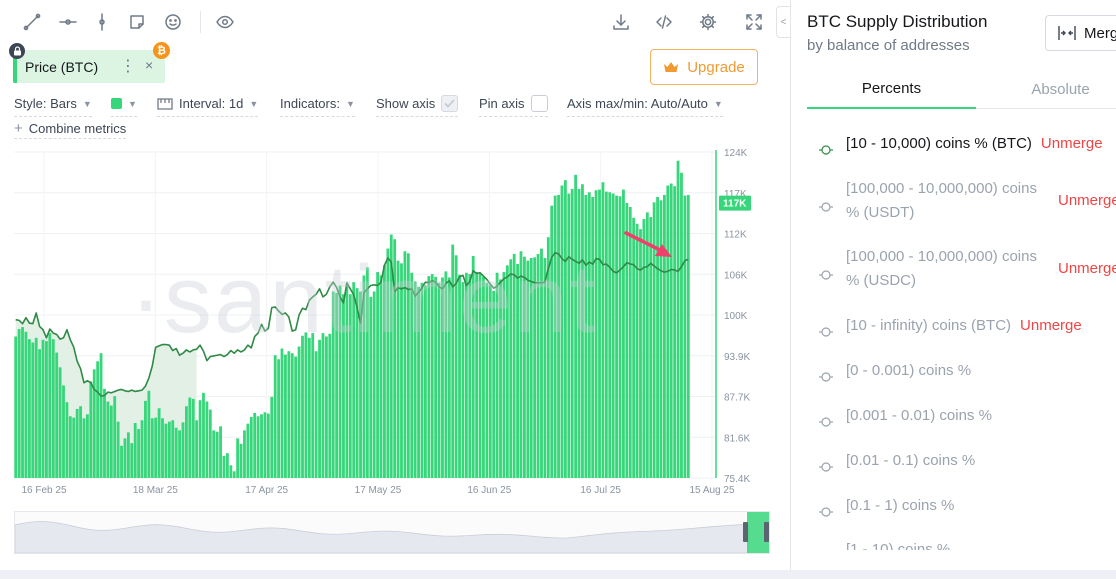  Describe the element at coordinates (736, 275) in the screenshot. I see `y-tick-label: 106K` at that location.